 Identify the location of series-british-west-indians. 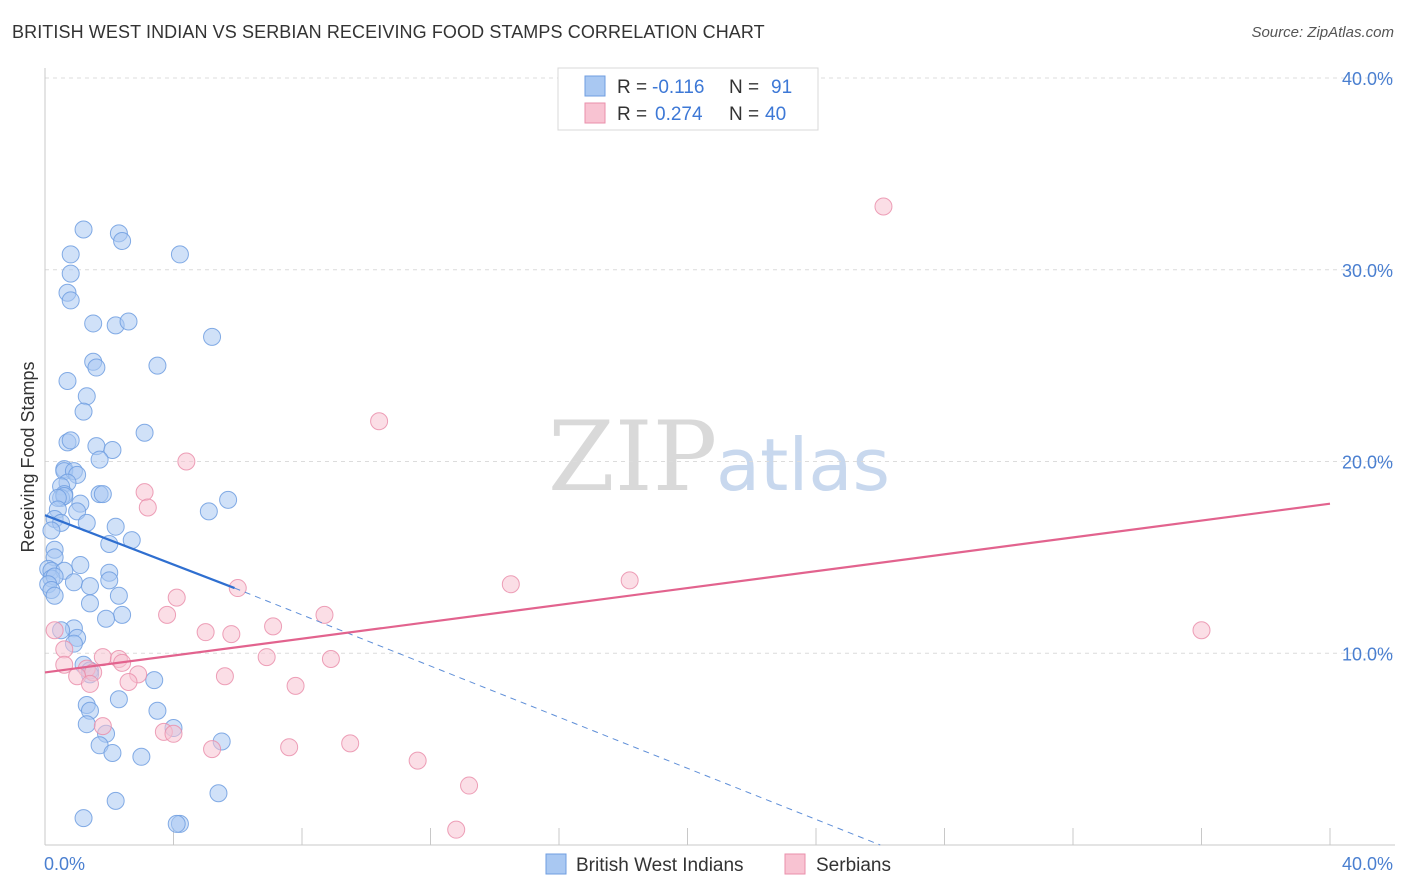
(138, 526).